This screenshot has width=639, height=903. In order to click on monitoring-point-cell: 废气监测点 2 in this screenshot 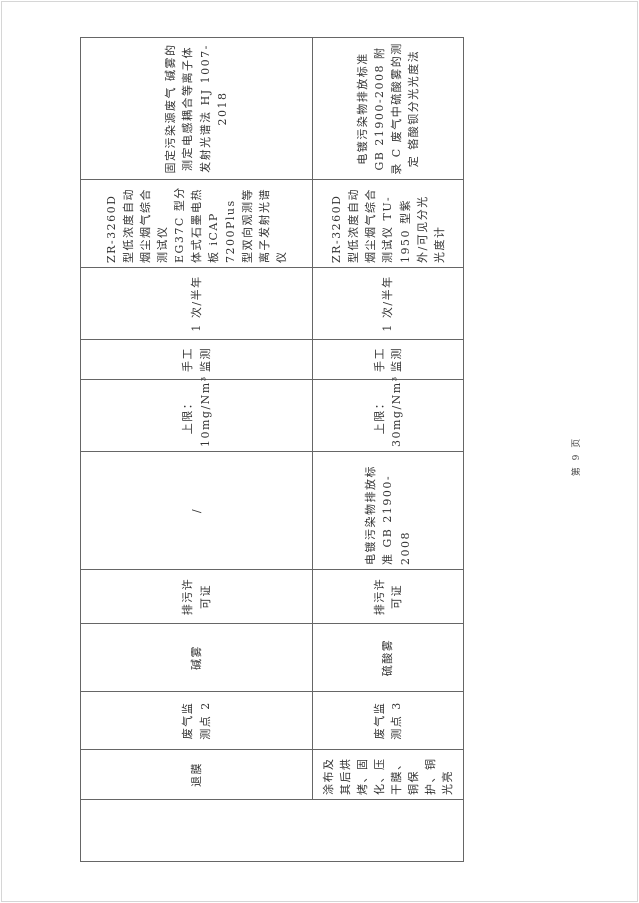, I will do `click(196, 720)`.